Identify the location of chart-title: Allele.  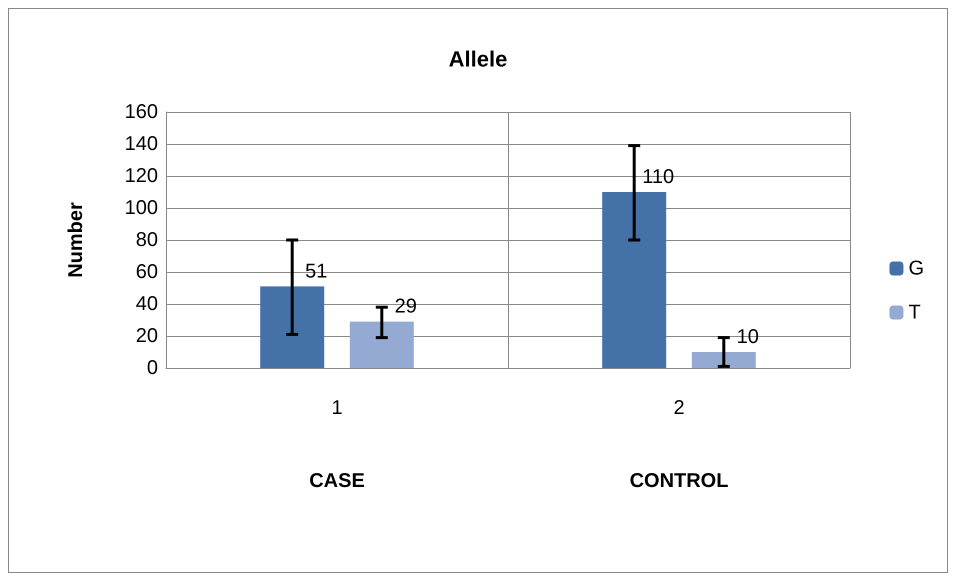
(478, 59).